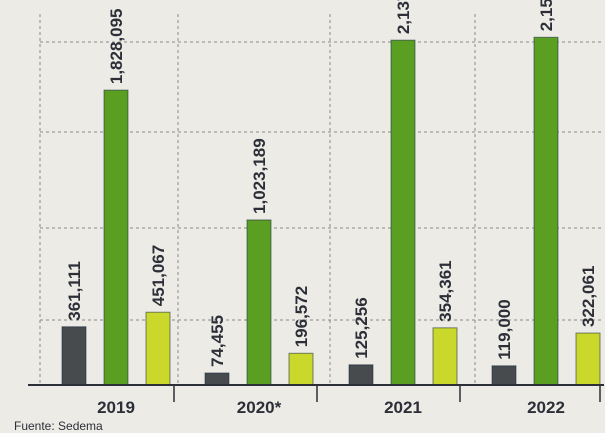 The image size is (605, 433). I want to click on value-label-2019-s2: 451,067, so click(158, 275).